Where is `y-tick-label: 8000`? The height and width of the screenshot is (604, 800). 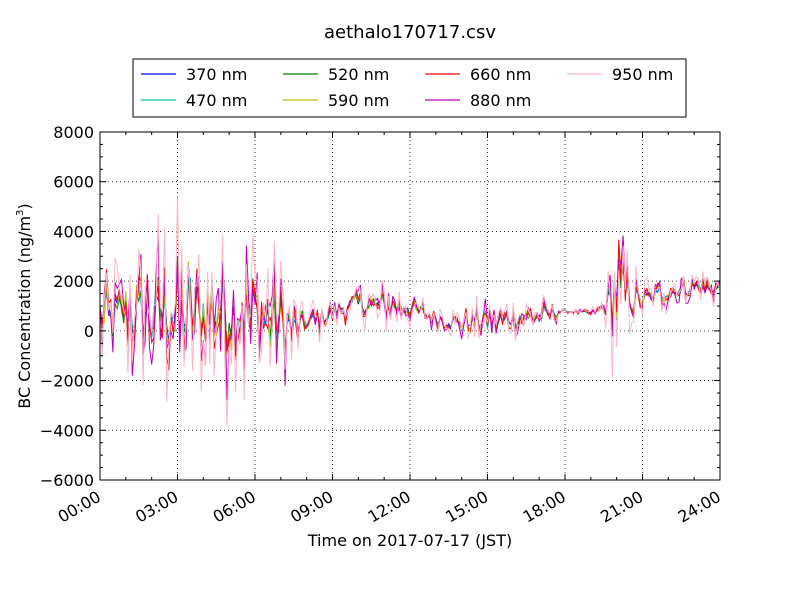
y-tick-label: 8000 is located at coordinates (73, 132).